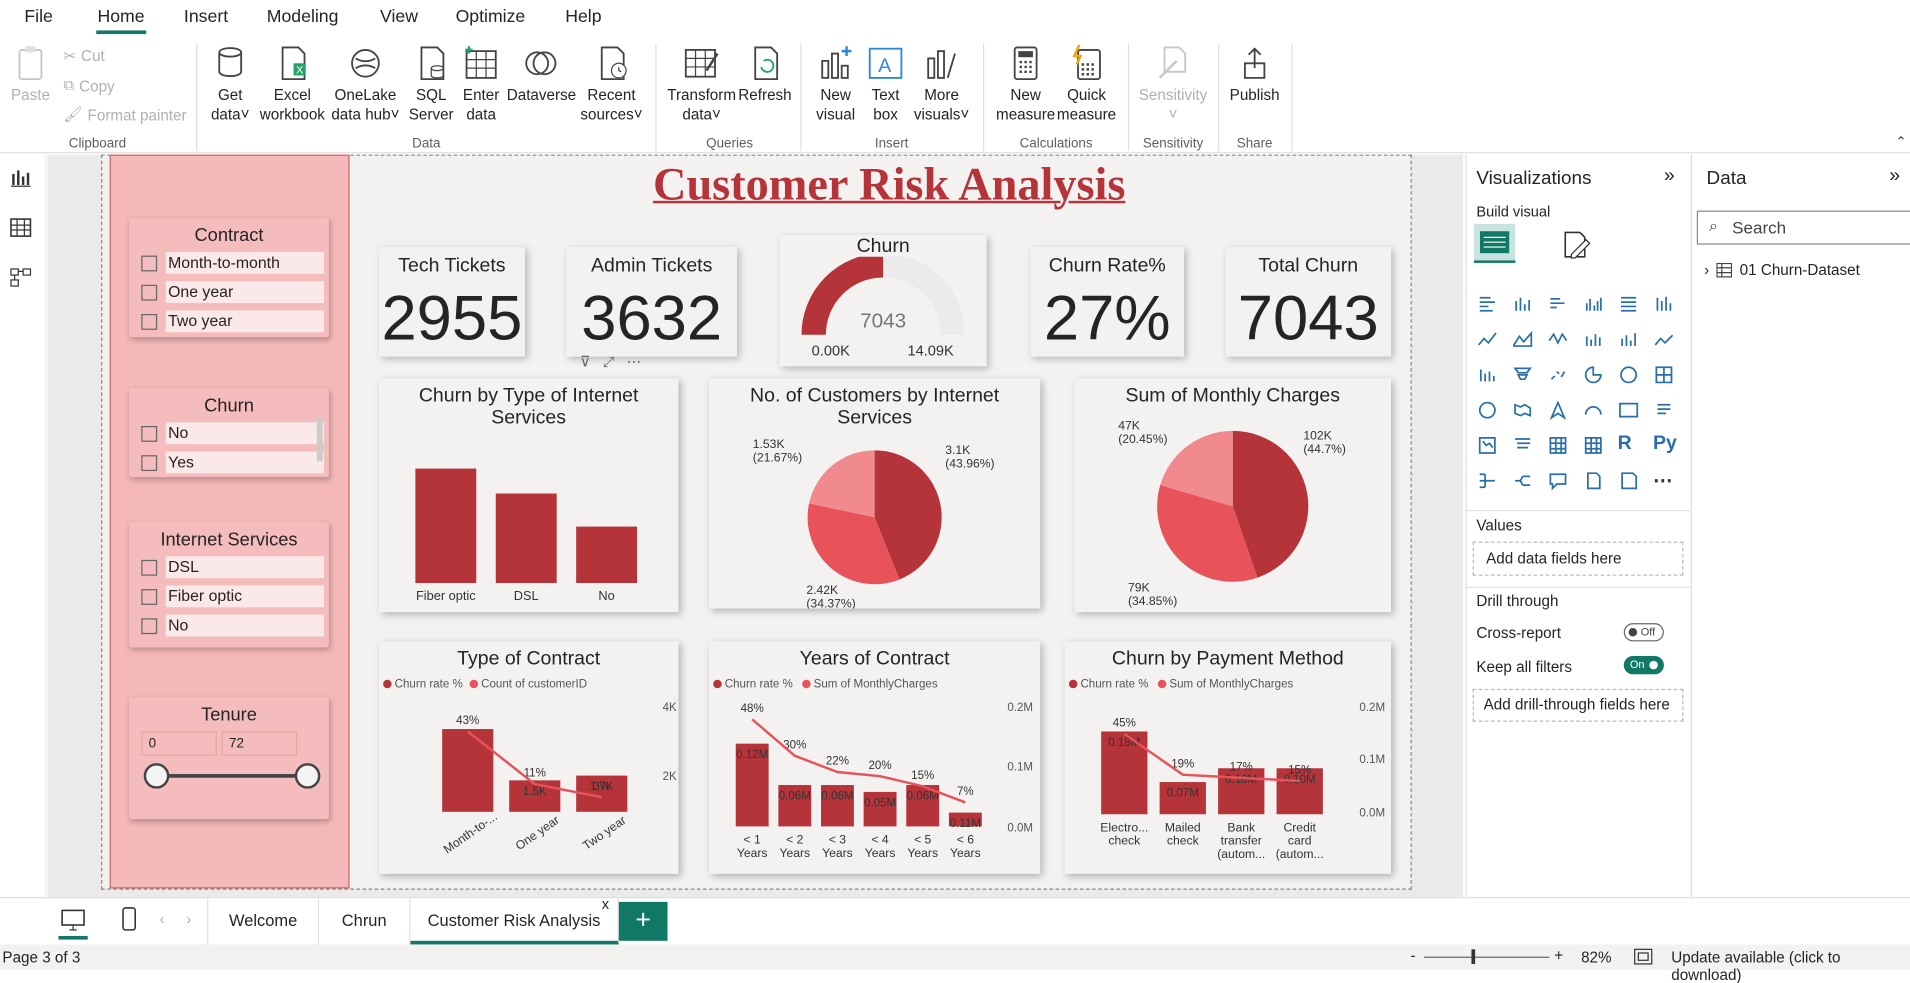 The height and width of the screenshot is (983, 1910). Describe the element at coordinates (259, 743) in the screenshot. I see `tenure-max-input: 72` at that location.